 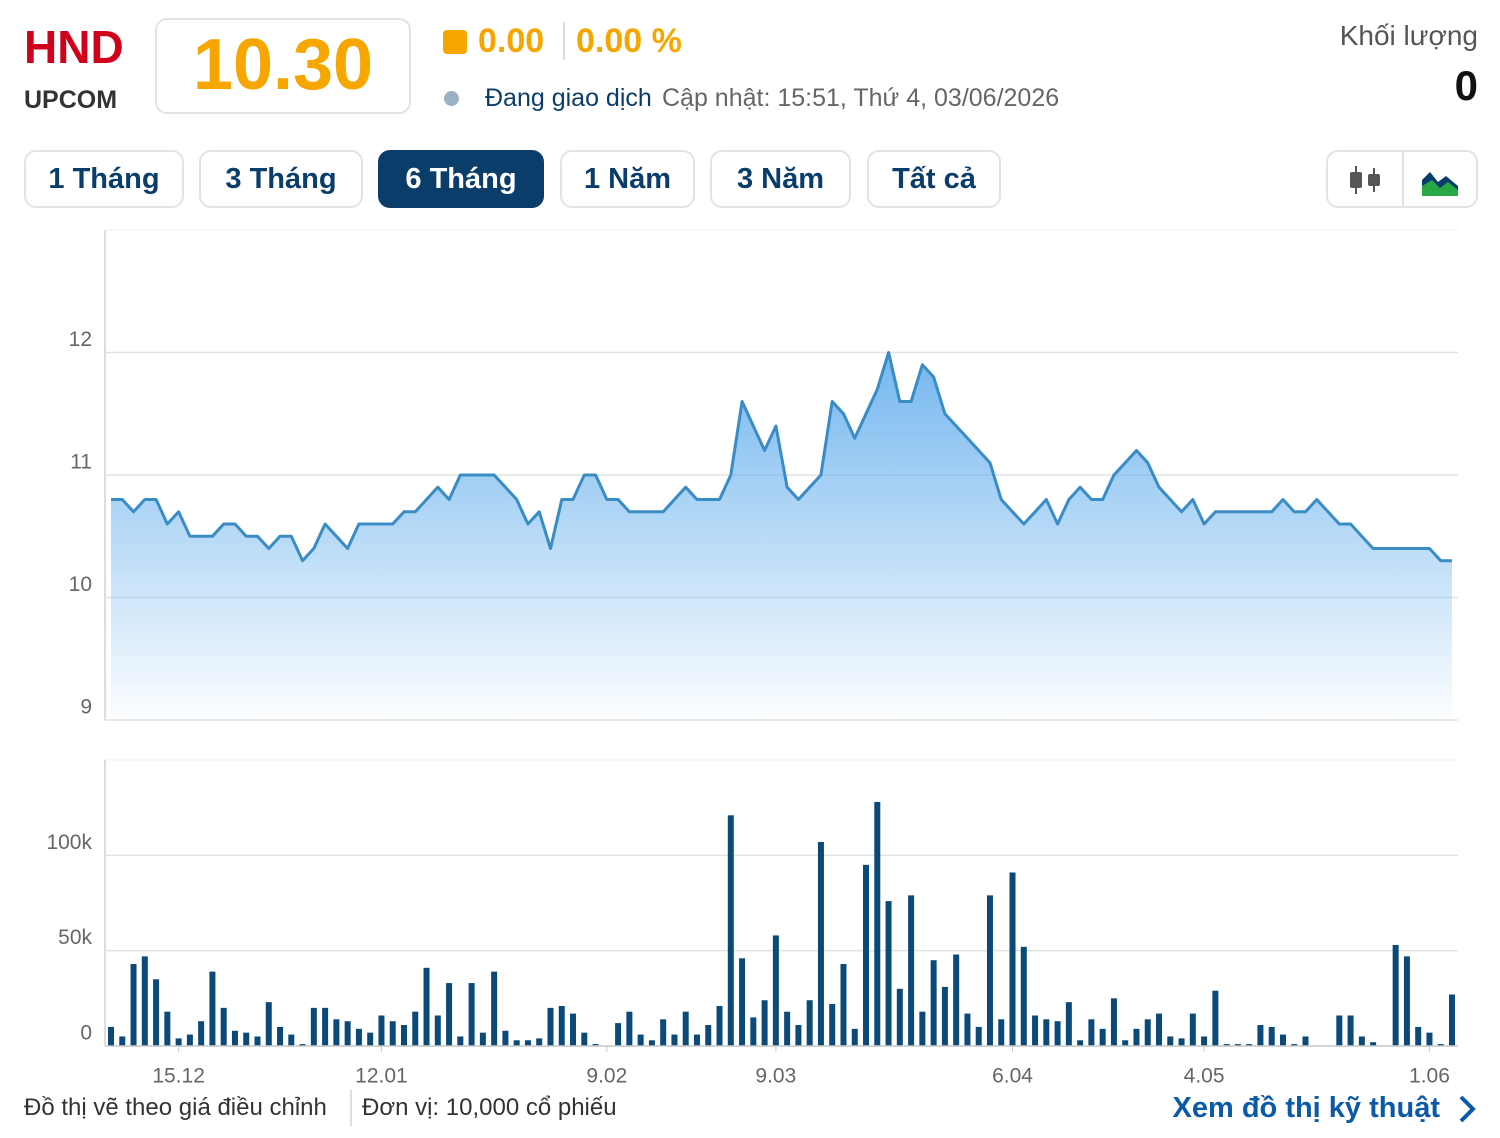 I want to click on price: 10.30, so click(x=283, y=65).